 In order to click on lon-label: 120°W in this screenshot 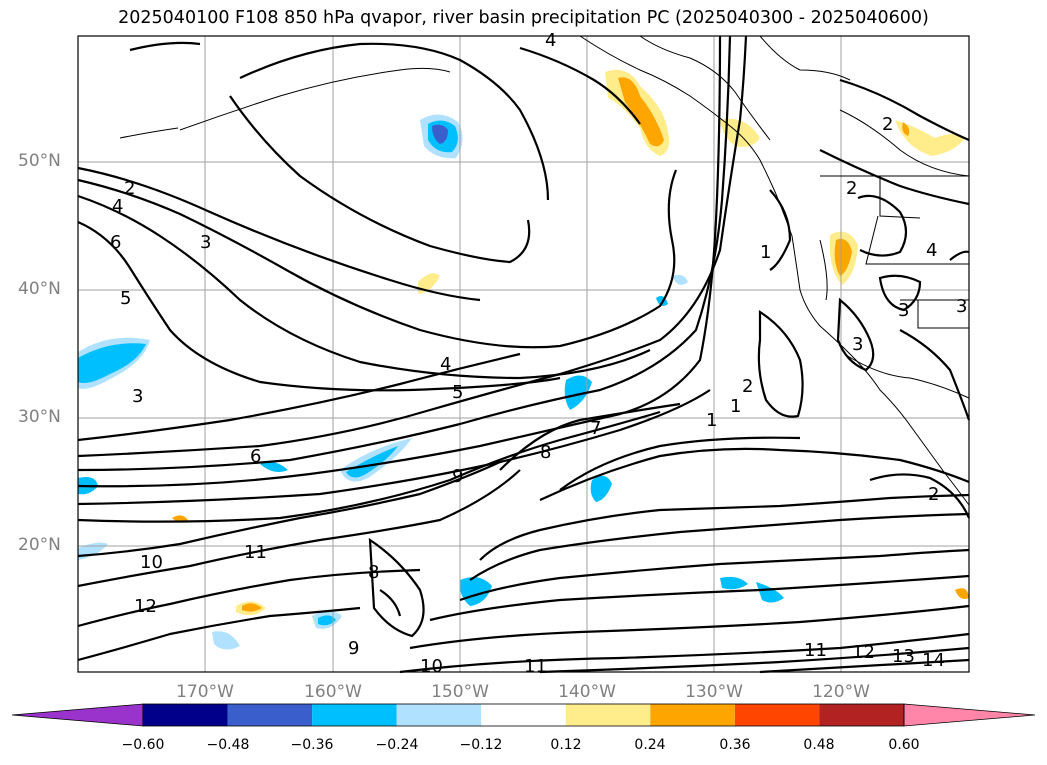, I will do `click(841, 692)`.